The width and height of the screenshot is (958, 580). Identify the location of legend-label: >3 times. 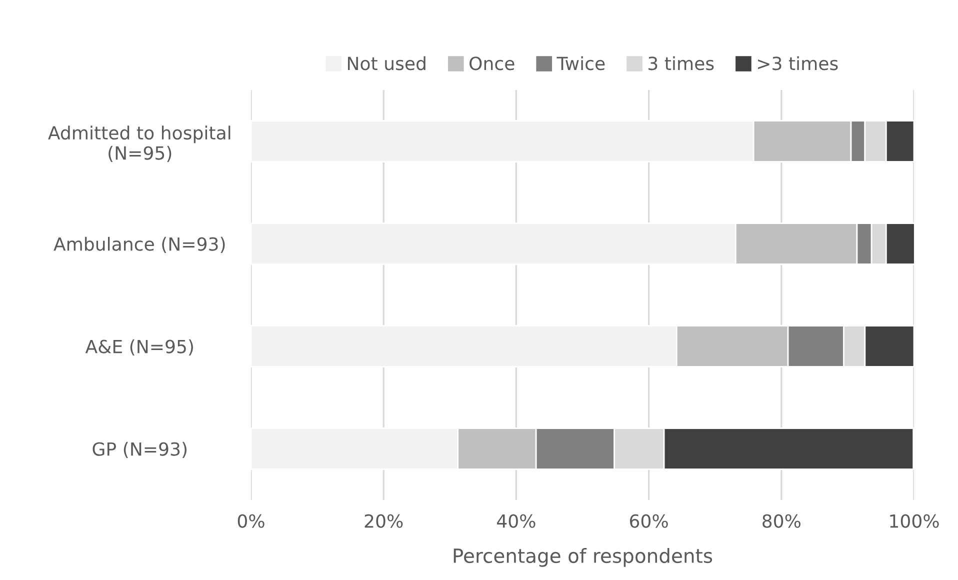
(798, 63).